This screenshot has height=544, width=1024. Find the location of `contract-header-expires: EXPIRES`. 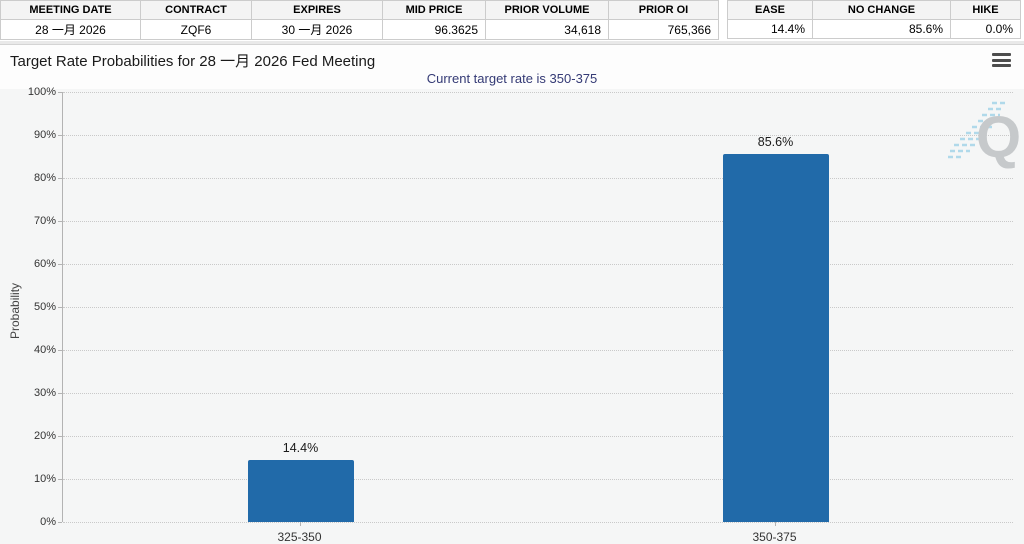

contract-header-expires: EXPIRES is located at coordinates (317, 10).